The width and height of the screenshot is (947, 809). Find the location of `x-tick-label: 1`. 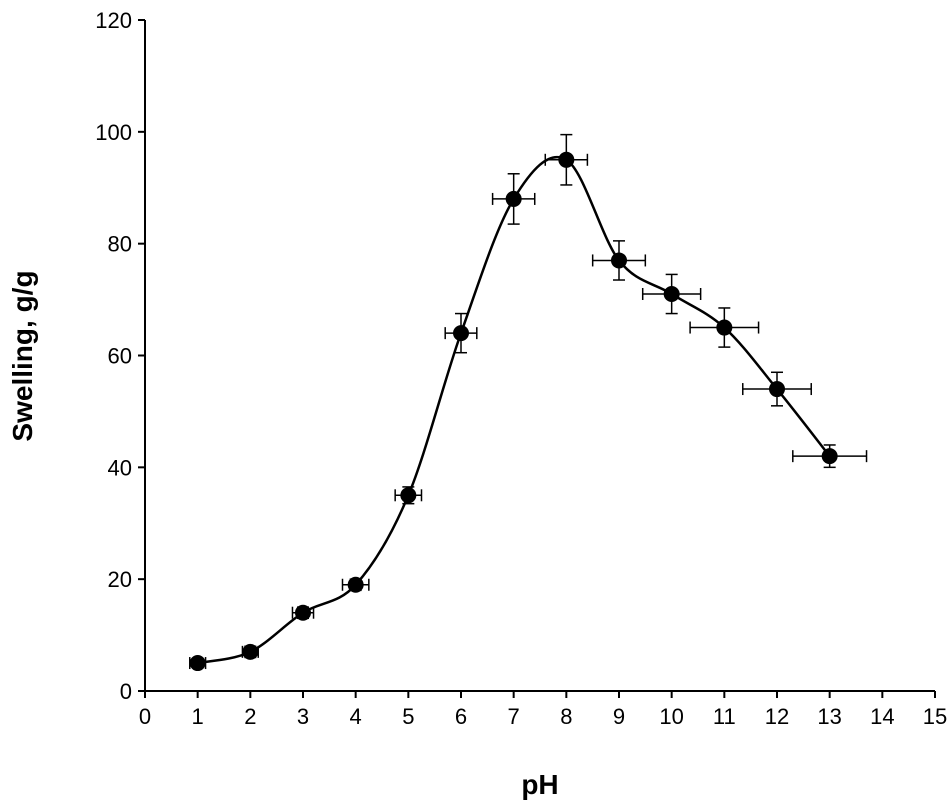

x-tick-label: 1 is located at coordinates (198, 716).